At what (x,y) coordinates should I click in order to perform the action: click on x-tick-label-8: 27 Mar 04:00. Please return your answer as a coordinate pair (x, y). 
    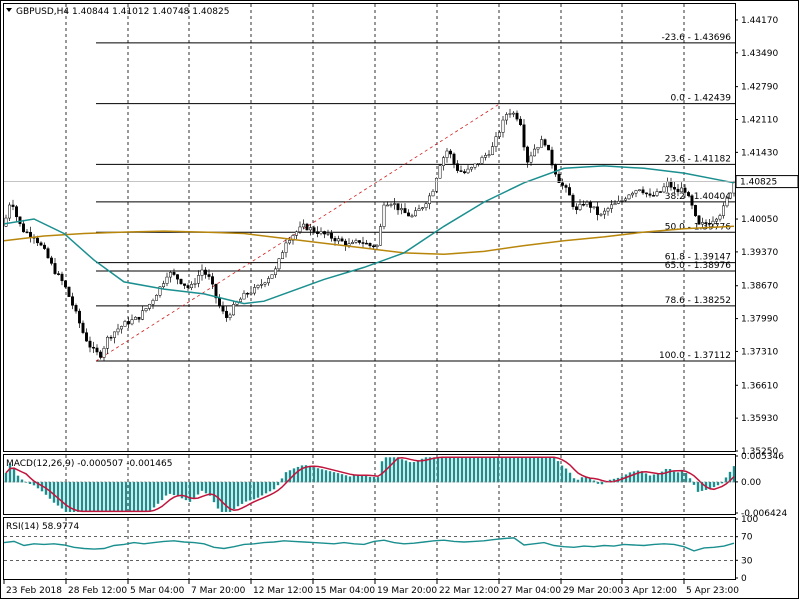
    Looking at the image, I should click on (531, 591).